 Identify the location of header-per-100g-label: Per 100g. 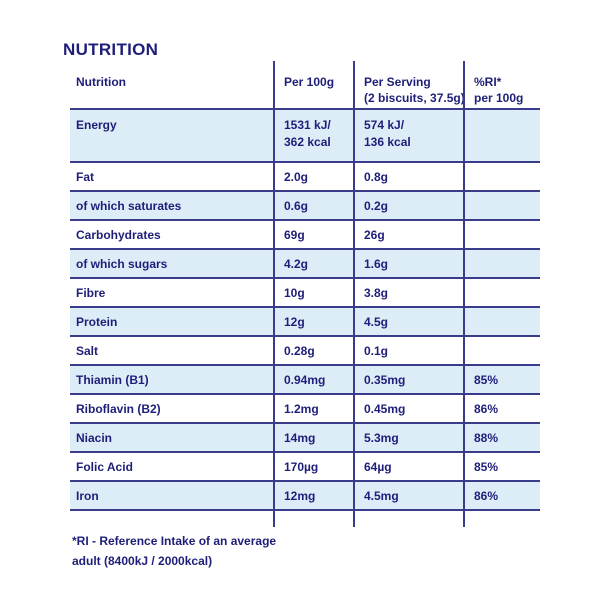
(309, 82).